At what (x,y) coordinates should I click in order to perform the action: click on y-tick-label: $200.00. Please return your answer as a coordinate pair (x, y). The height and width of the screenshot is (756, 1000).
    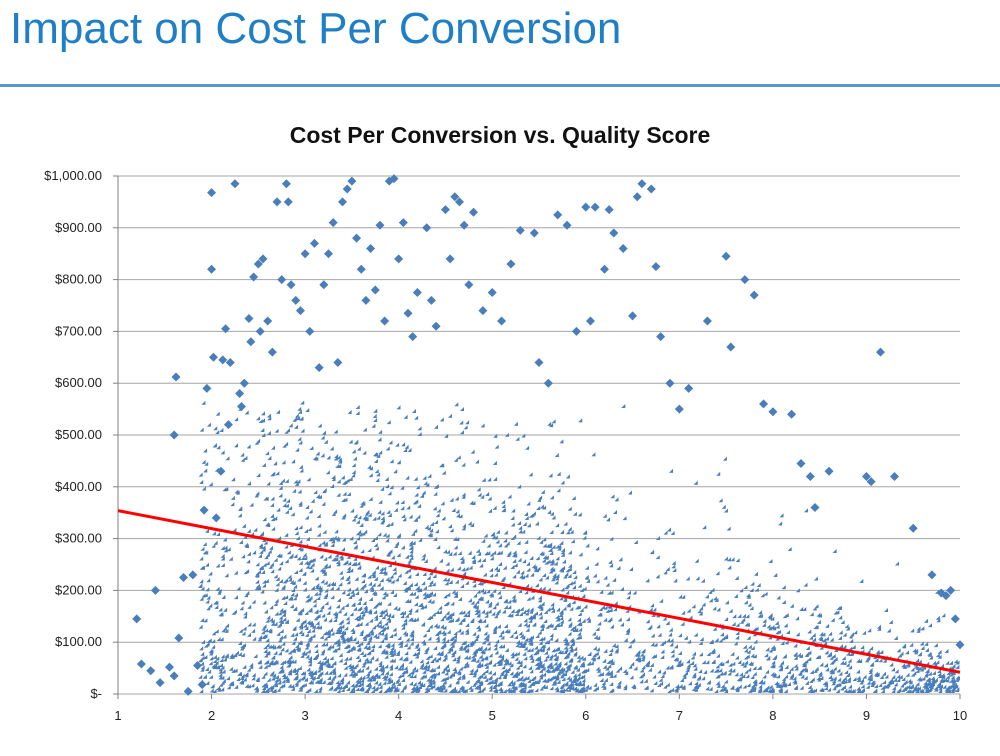
    Looking at the image, I should click on (78, 589).